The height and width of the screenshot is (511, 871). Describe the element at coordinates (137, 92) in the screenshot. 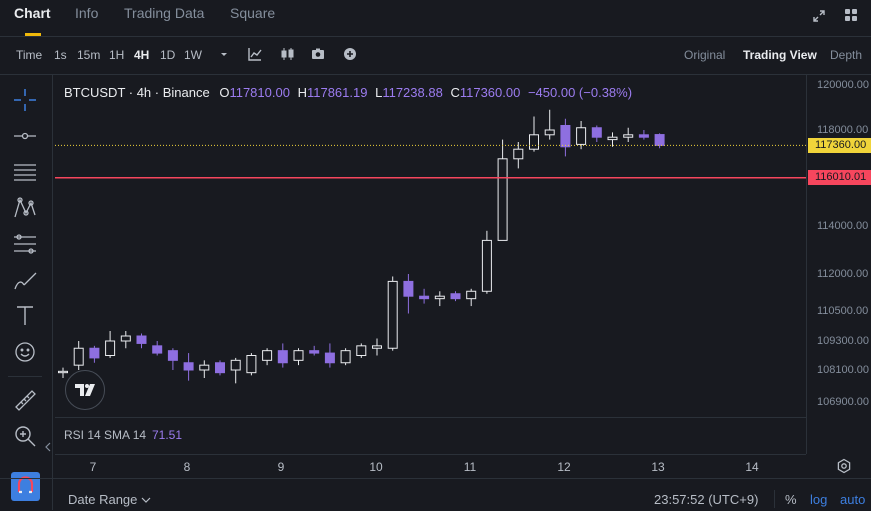

I see `symbol-label: BTCUSDT · 4h · Binance` at that location.